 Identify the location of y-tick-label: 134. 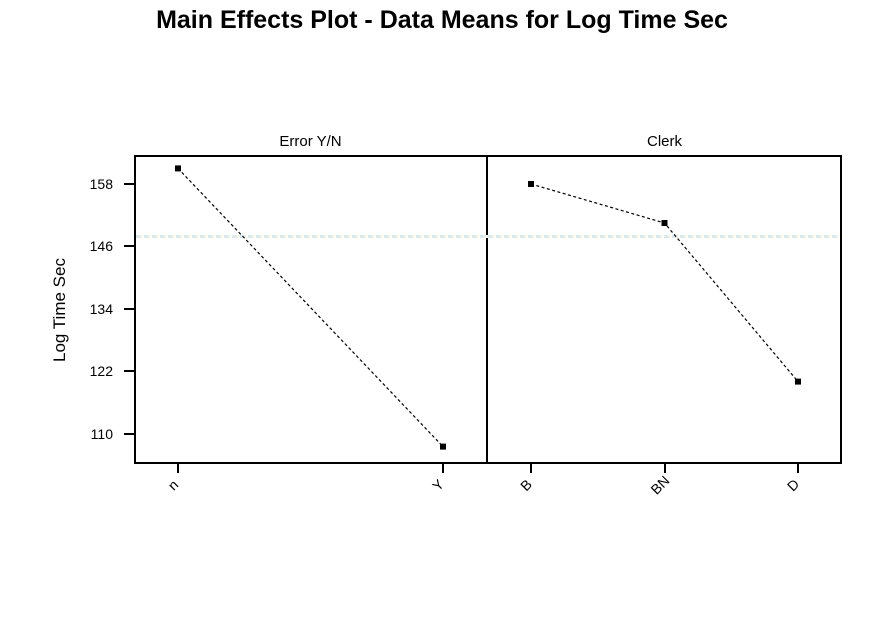
(101, 308).